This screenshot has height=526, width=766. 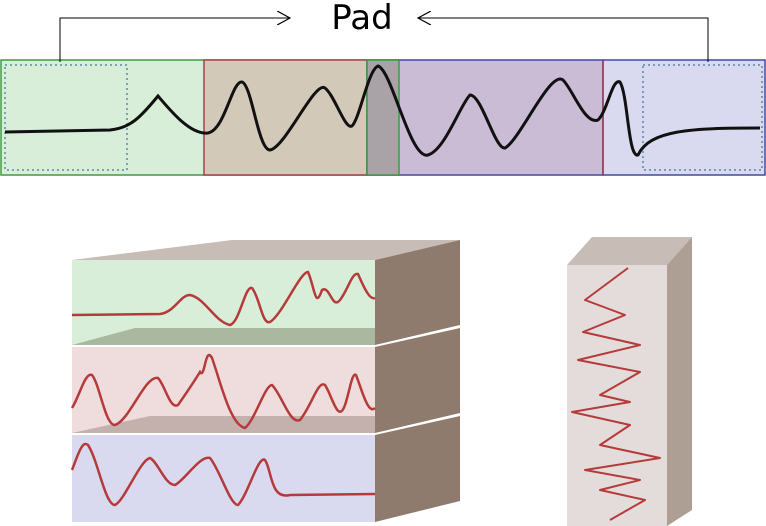 I want to click on window-brown, so click(x=285, y=117).